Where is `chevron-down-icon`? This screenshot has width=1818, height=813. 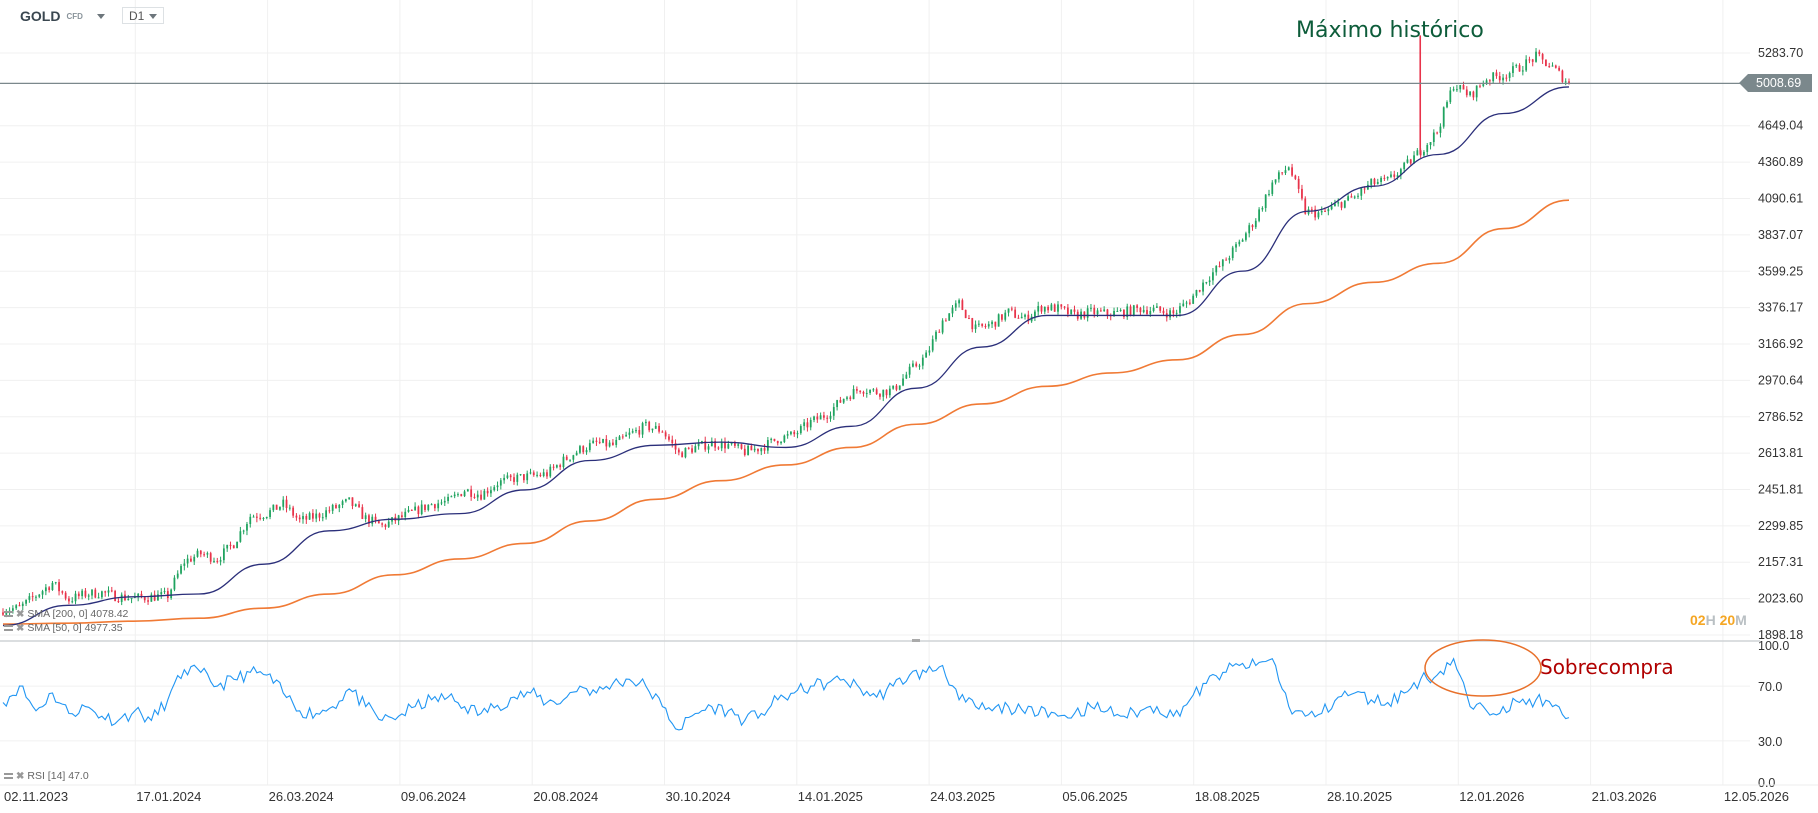 chevron-down-icon is located at coordinates (100, 16).